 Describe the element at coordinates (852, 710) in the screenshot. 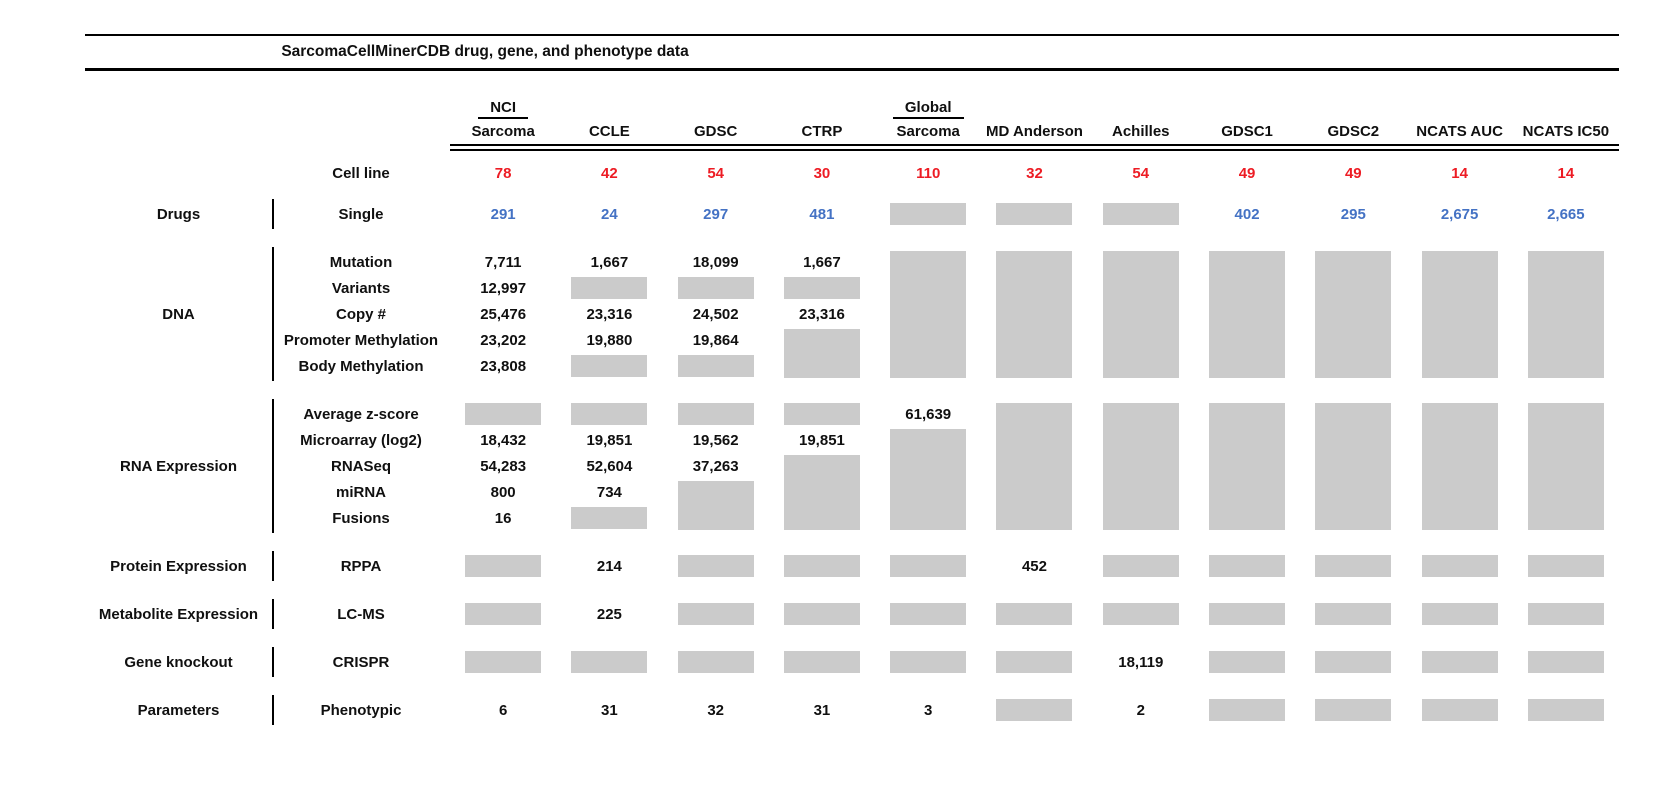

I see `section-parameters: Parameters Phenotypic 6 31 32 31 3 2` at that location.